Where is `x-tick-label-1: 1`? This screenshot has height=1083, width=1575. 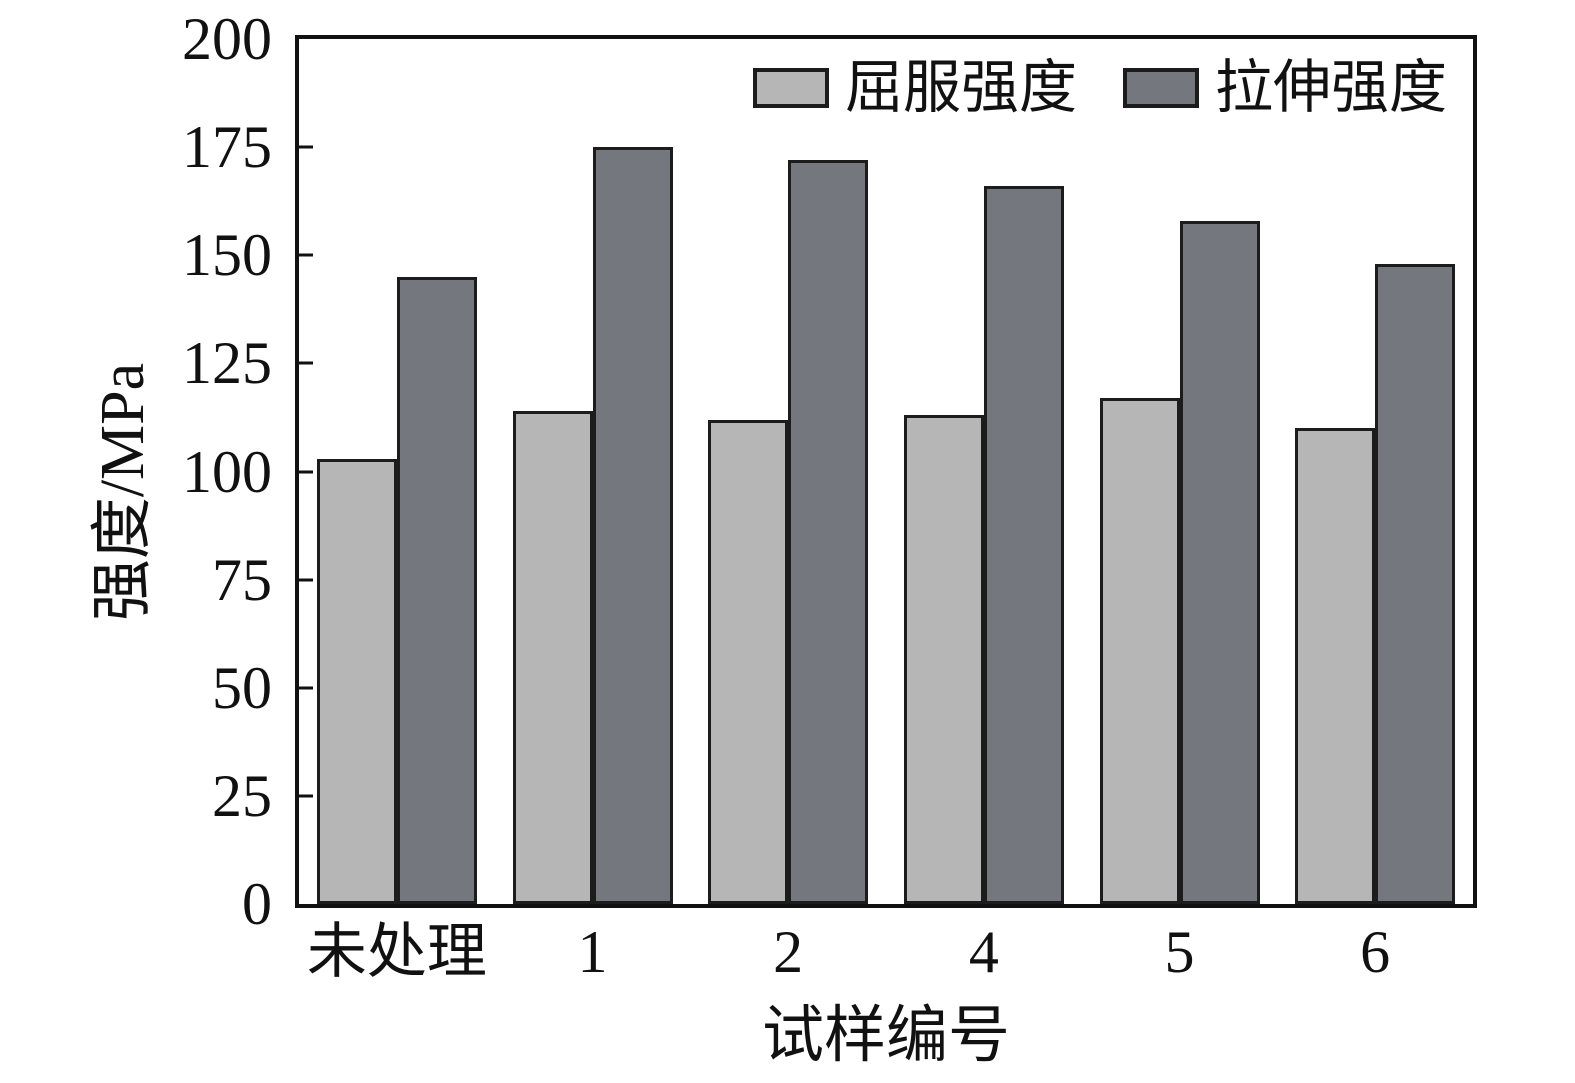 x-tick-label-1: 1 is located at coordinates (592, 952).